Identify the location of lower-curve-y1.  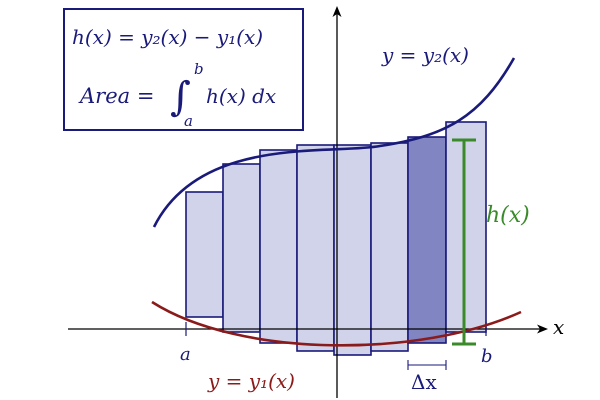
(336, 323).